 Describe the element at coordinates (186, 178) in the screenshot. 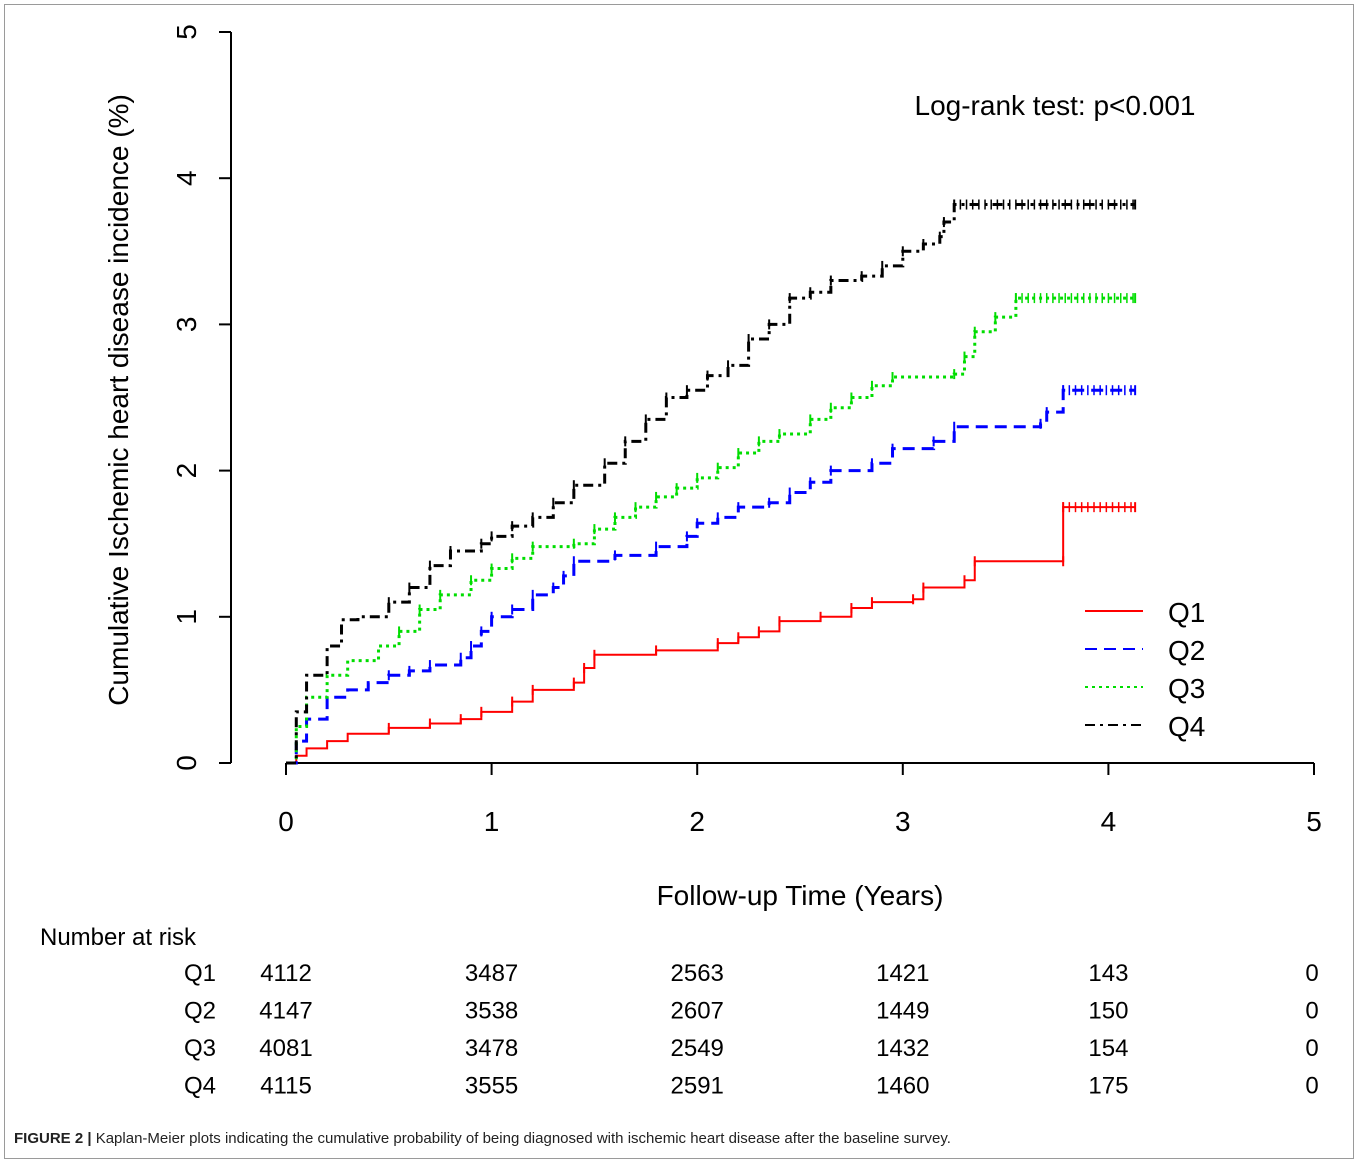

I see `y-tick-label: 4` at that location.